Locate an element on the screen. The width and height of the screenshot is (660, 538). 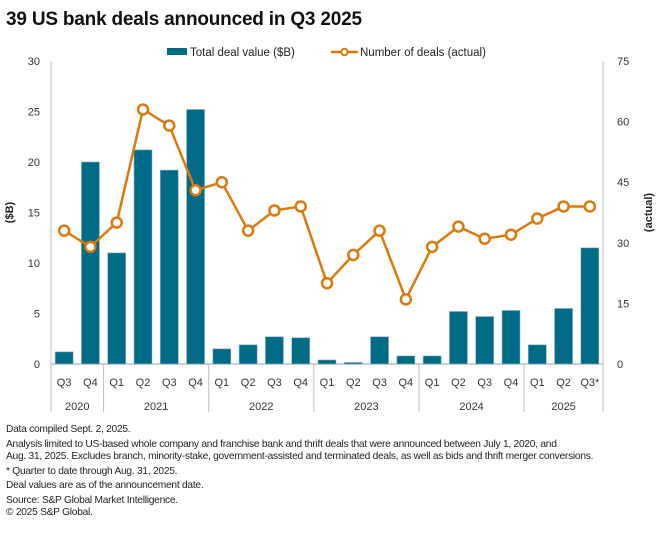
left-axis-tick-label: 10 is located at coordinates (34, 264).